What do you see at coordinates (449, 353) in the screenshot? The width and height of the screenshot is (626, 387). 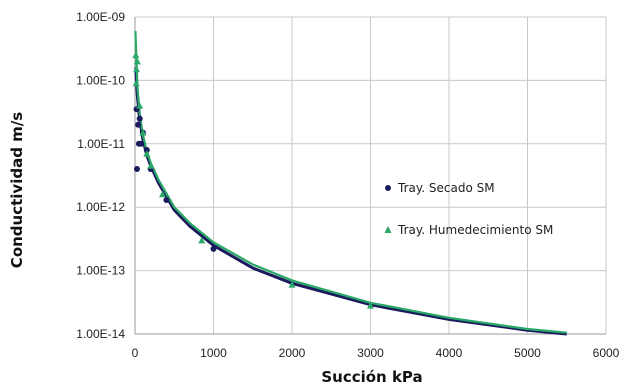 I see `x-tick-label: 4000` at bounding box center [449, 353].